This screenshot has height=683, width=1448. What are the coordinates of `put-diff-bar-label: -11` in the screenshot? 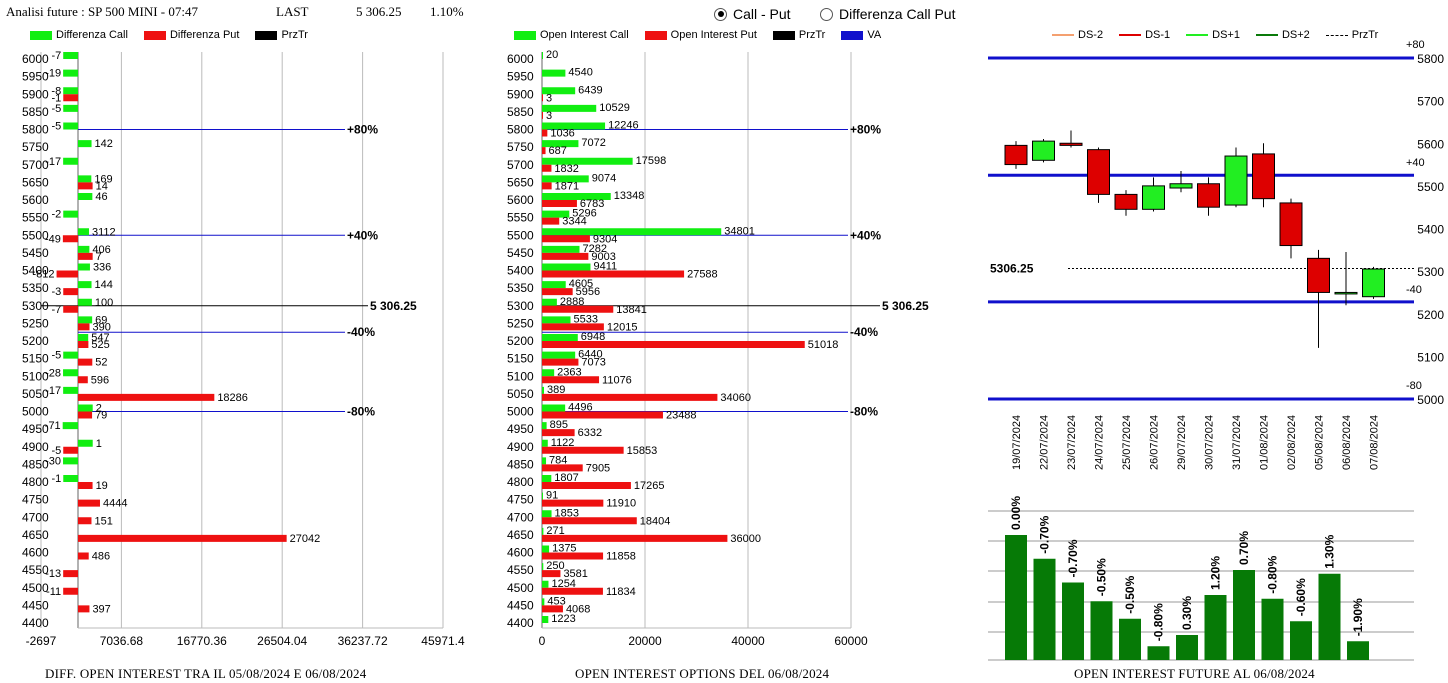 It's located at (53, 592).